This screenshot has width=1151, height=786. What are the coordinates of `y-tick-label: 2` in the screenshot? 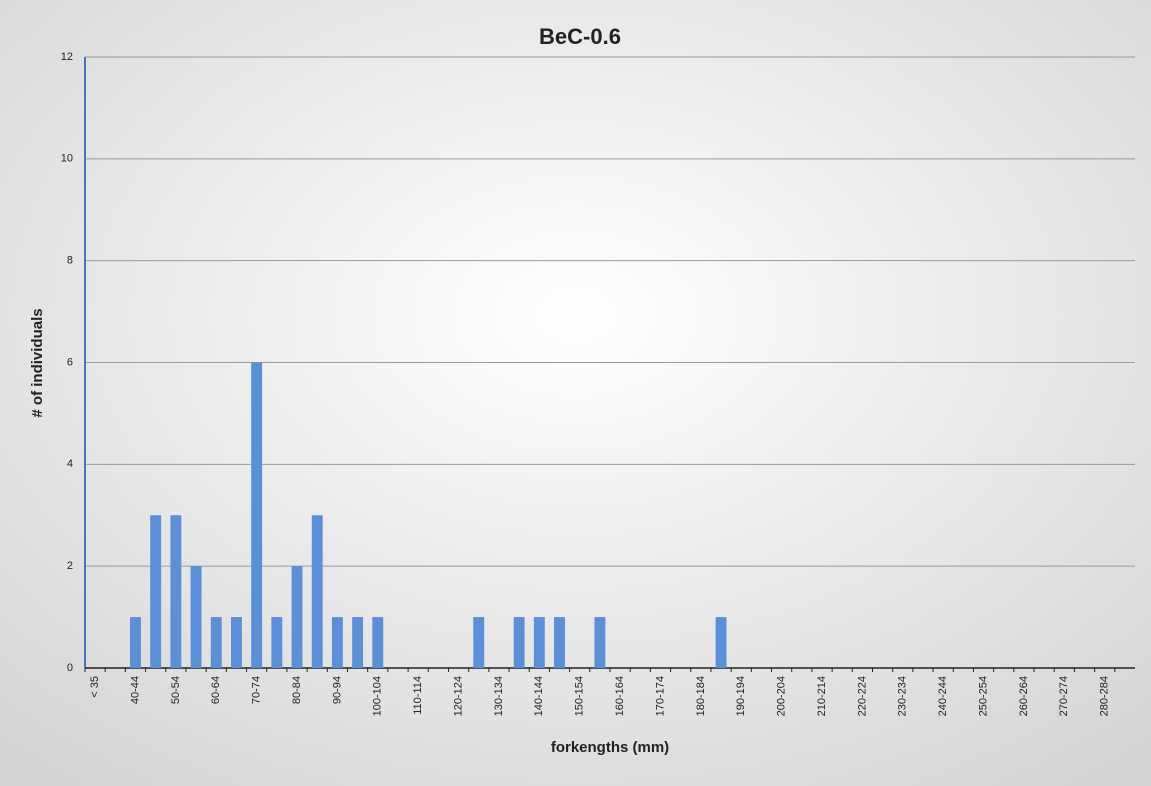 It's located at (70, 566).